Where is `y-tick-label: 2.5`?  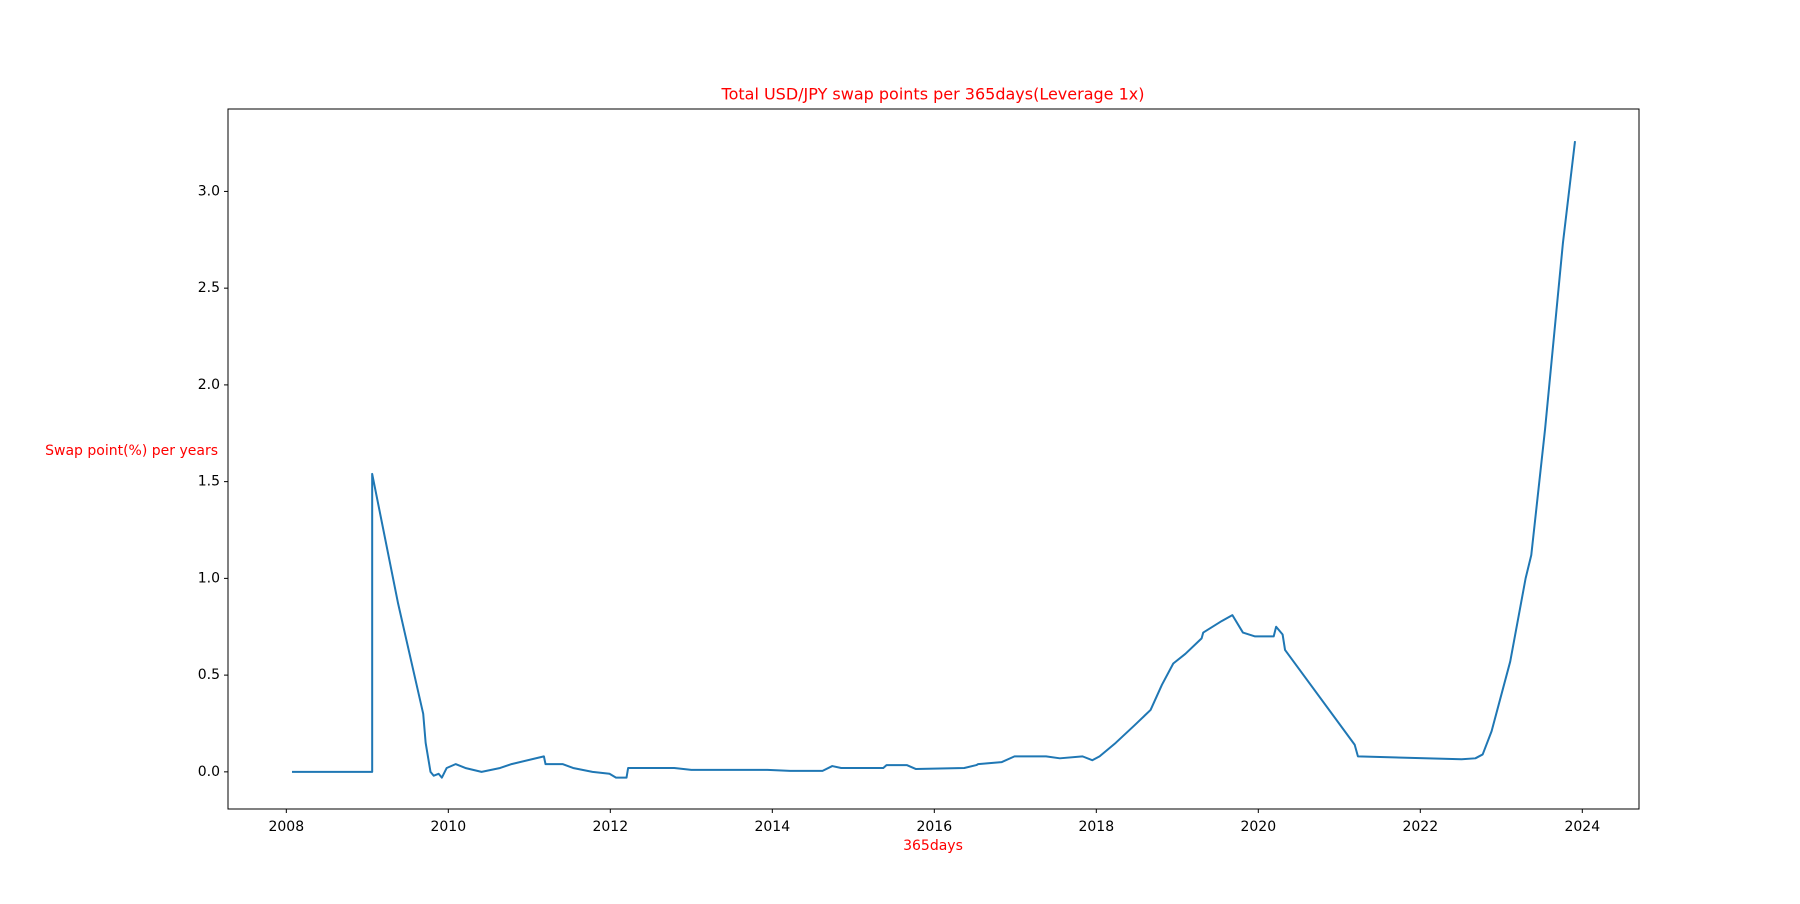 y-tick-label: 2.5 is located at coordinates (209, 288).